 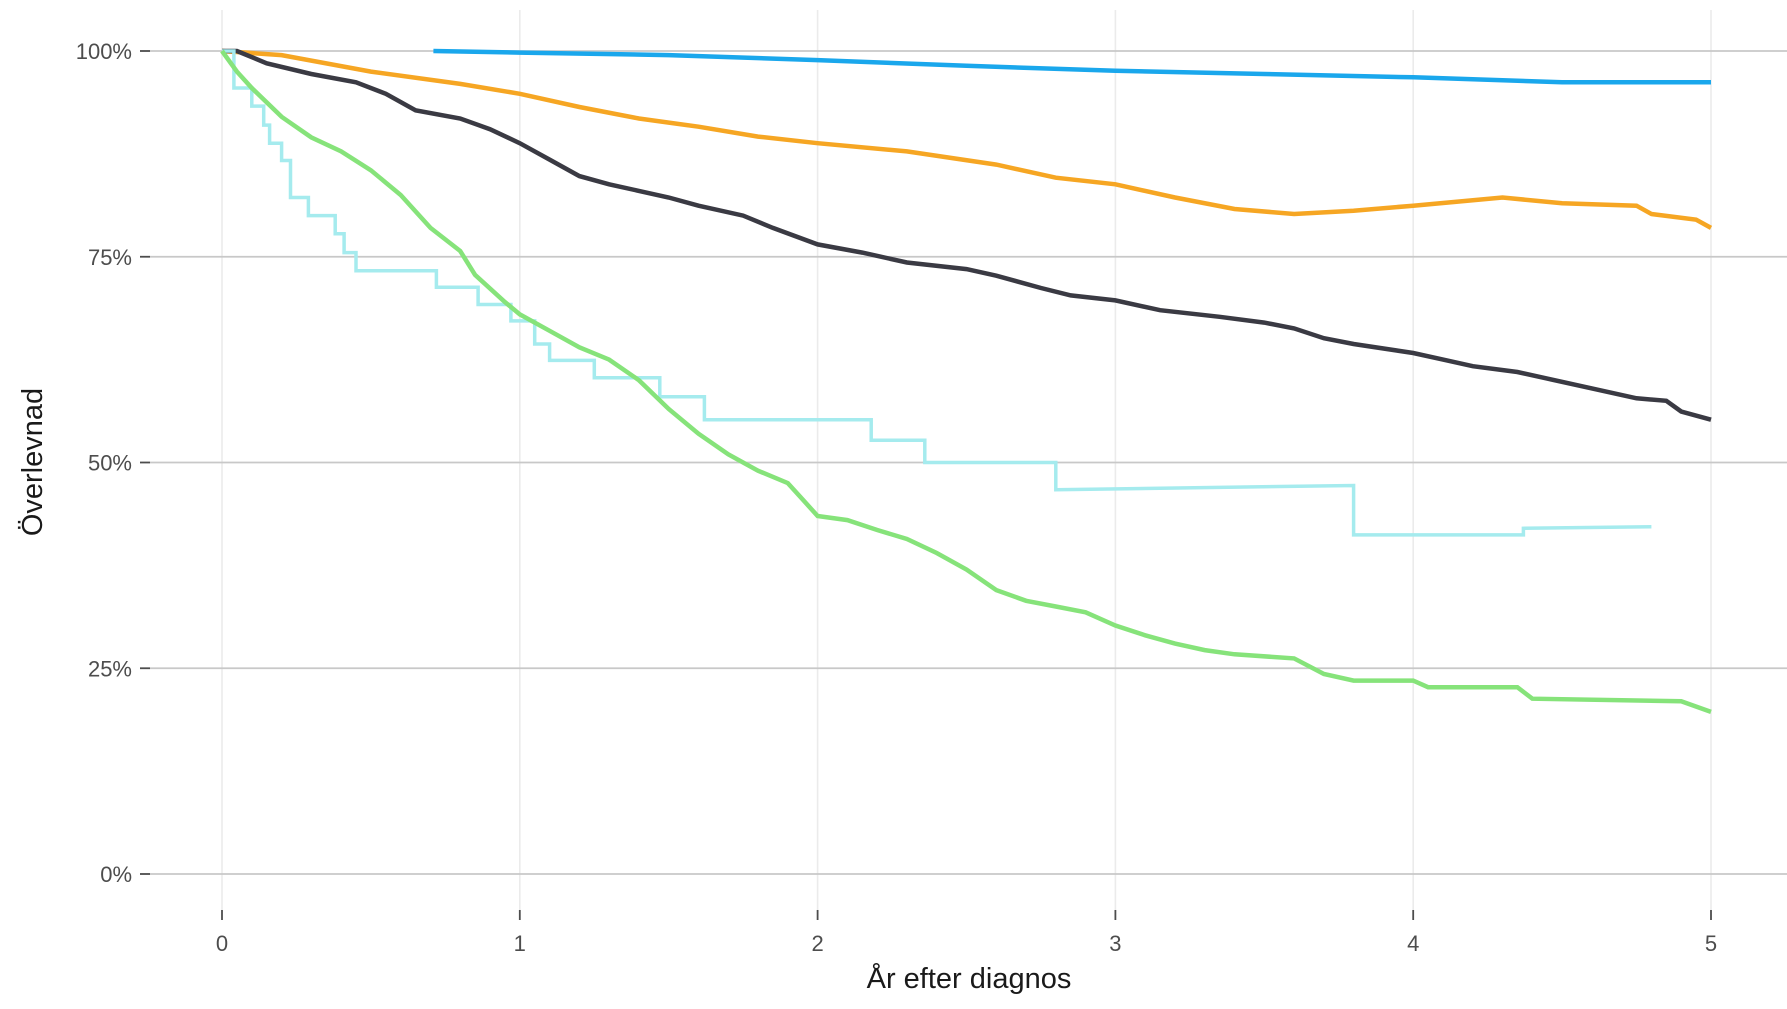 I want to click on x-axis-title: År efter diagnos, so click(x=969, y=978).